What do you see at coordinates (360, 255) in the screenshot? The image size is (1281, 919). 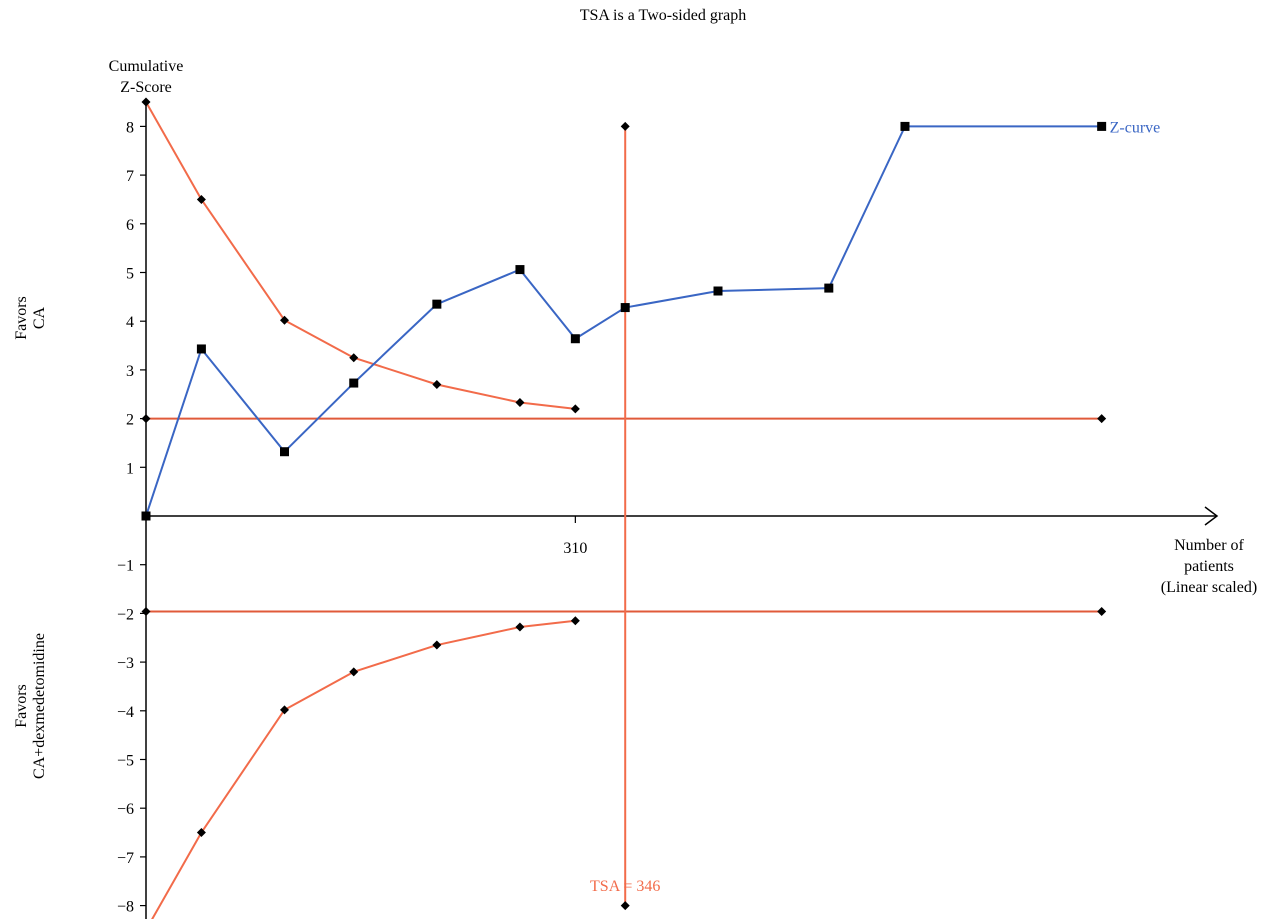 I see `upper-boundary-line` at bounding box center [360, 255].